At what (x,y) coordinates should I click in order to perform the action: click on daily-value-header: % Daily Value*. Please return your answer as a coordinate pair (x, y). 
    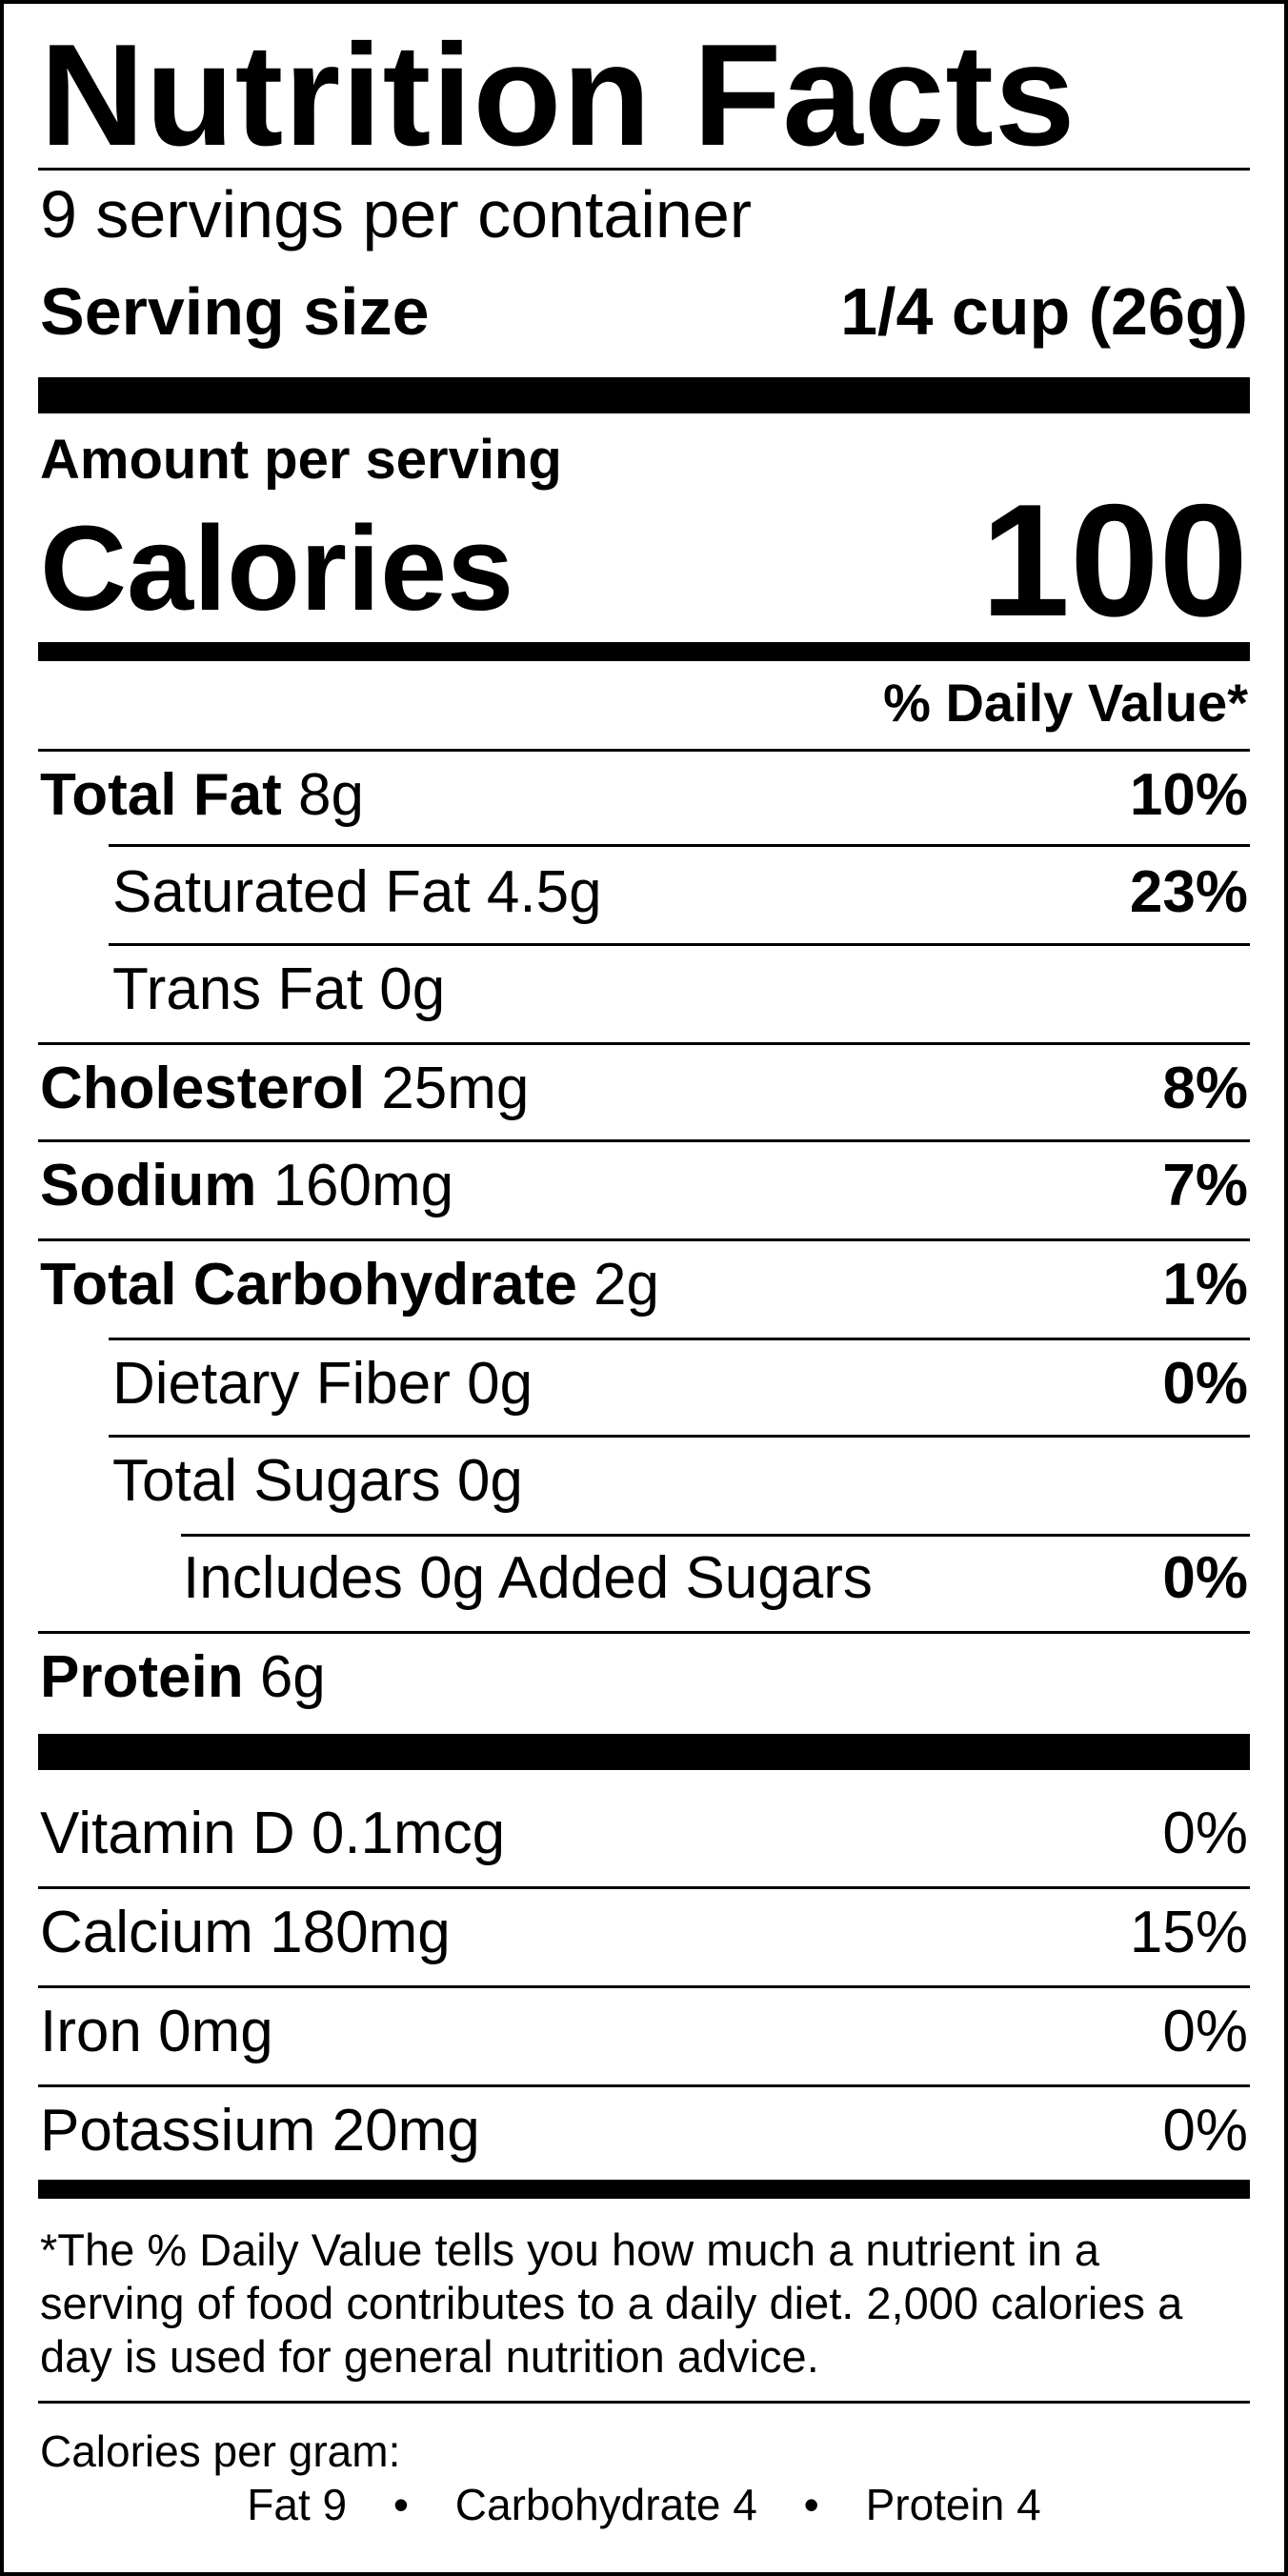
    Looking at the image, I should click on (1065, 703).